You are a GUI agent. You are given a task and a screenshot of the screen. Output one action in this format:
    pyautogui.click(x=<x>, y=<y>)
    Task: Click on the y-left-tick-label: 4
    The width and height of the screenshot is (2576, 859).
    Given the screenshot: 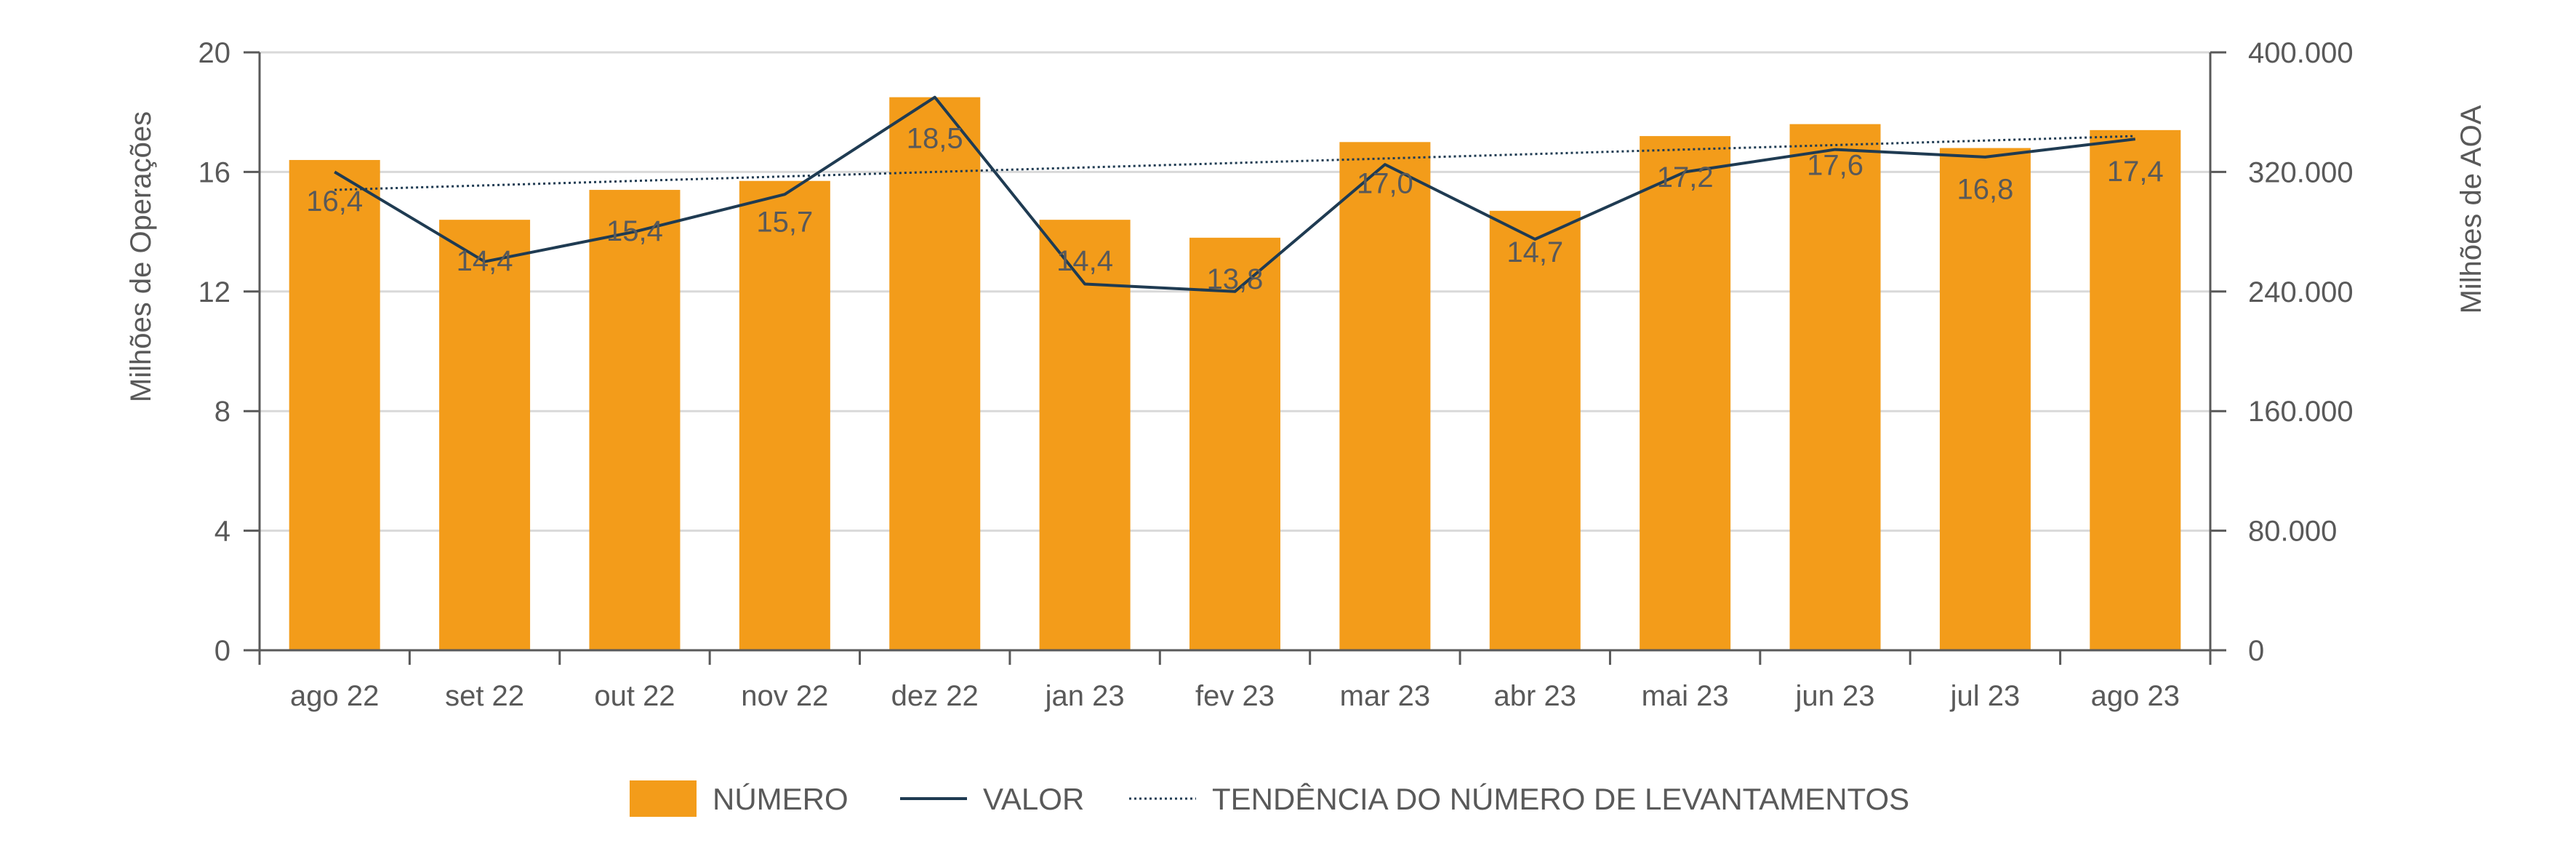 What is the action you would take?
    pyautogui.click(x=222, y=532)
    